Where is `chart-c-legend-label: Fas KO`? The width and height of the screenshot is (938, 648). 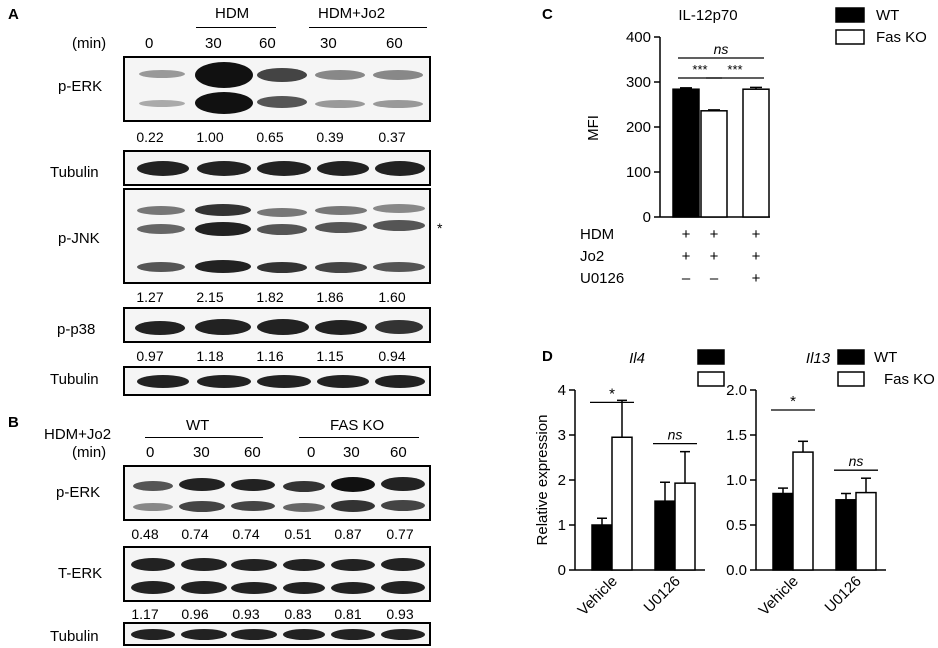
chart-c-legend-label: Fas KO is located at coordinates (901, 37).